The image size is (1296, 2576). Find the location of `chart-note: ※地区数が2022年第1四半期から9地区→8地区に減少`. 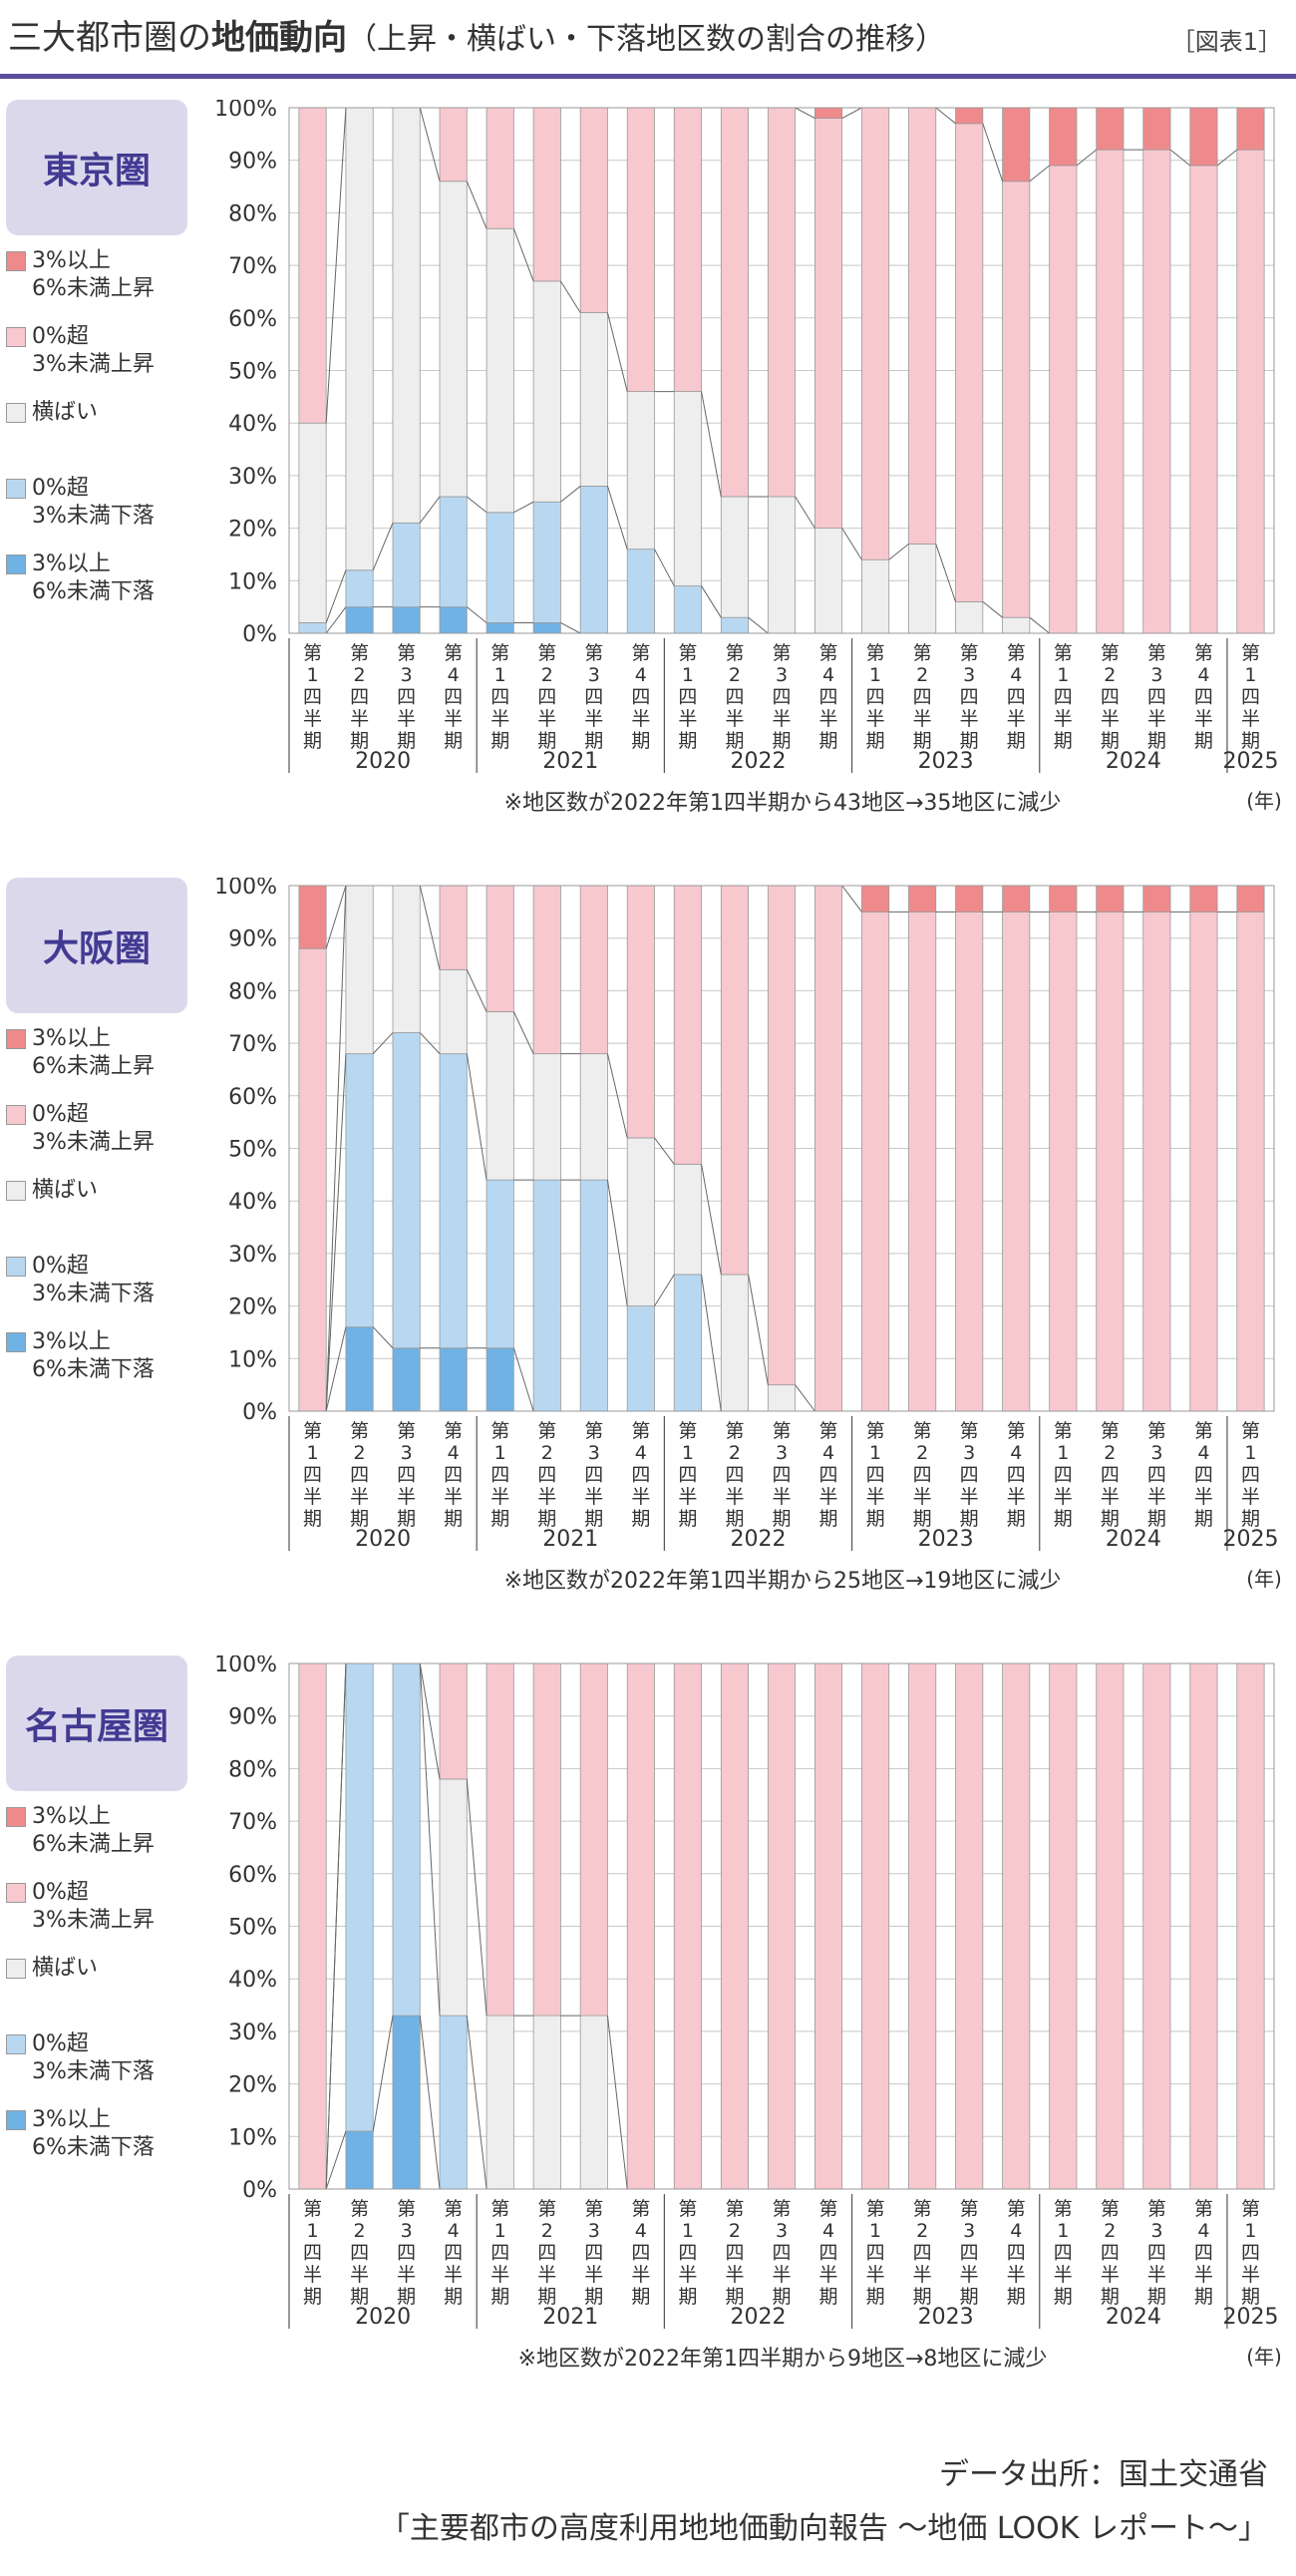

chart-note: ※地区数が2022年第1四半期から9地区→8地区に減少 is located at coordinates (783, 2360).